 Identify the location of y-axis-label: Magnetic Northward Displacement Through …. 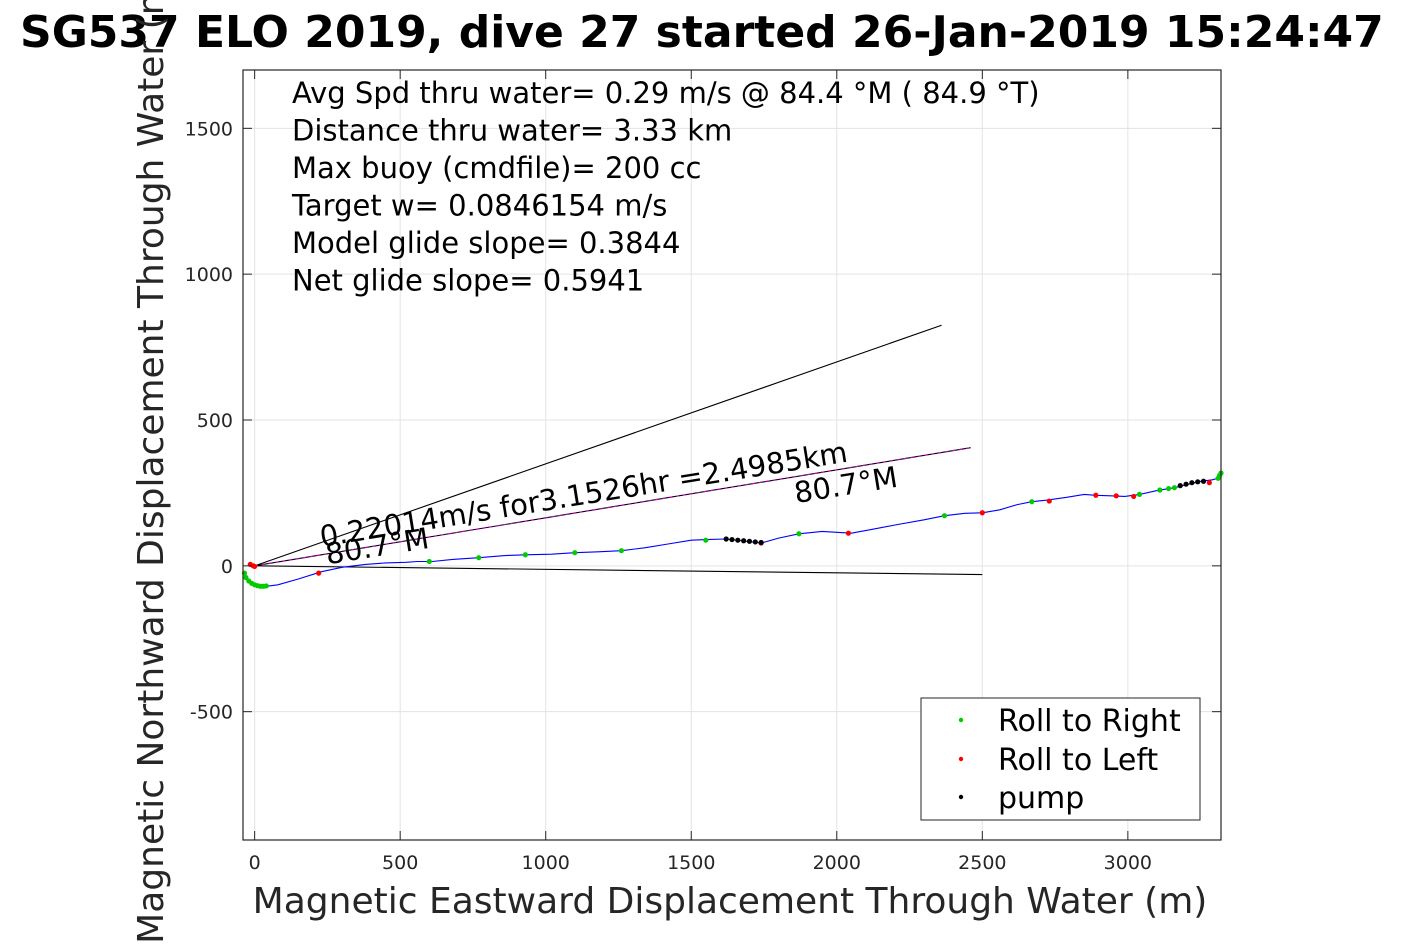
(151, 472).